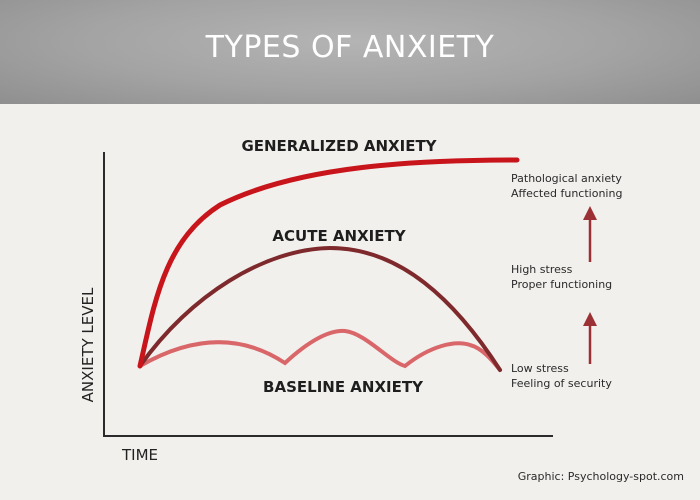 This screenshot has height=500, width=700. I want to click on generalized-anxiety-label: GENERALIZED ANXIETY, so click(339, 146).